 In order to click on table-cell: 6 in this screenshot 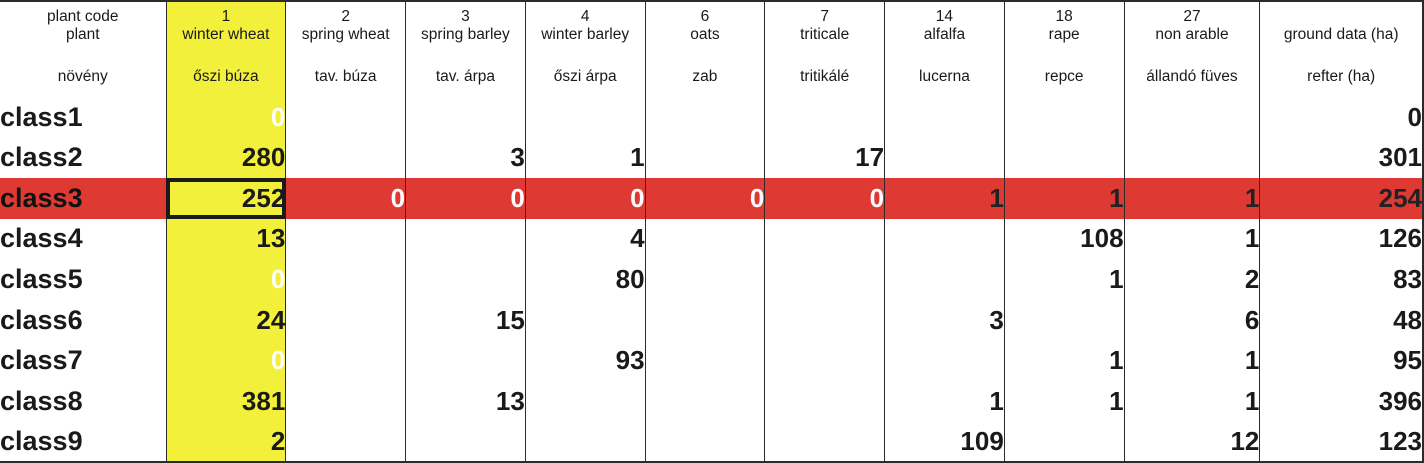, I will do `click(1192, 320)`.